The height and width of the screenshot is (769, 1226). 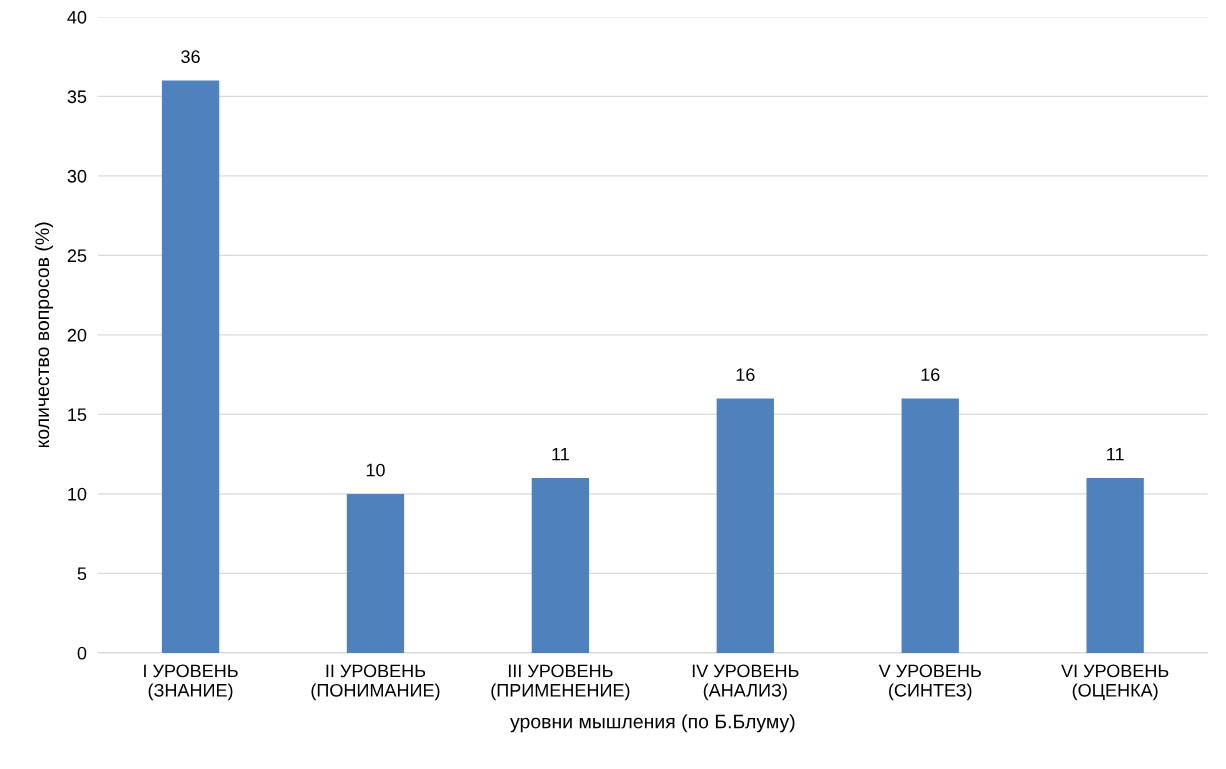 What do you see at coordinates (77, 335) in the screenshot?
I see `y-tick-label: 20` at bounding box center [77, 335].